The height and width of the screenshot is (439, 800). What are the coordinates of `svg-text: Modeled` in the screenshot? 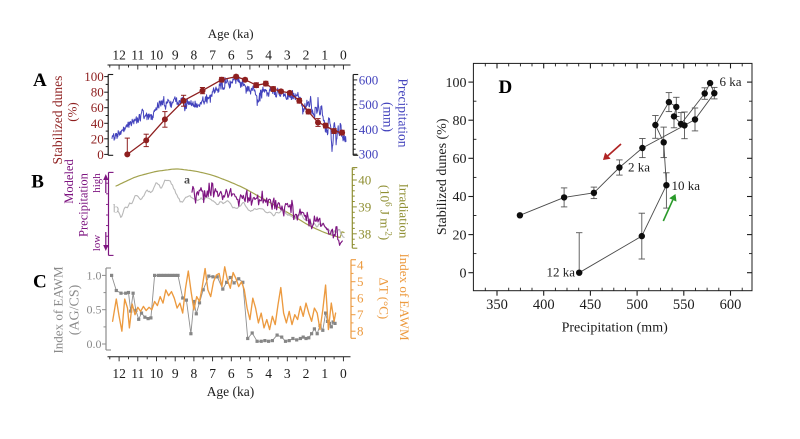 It's located at (69, 181).